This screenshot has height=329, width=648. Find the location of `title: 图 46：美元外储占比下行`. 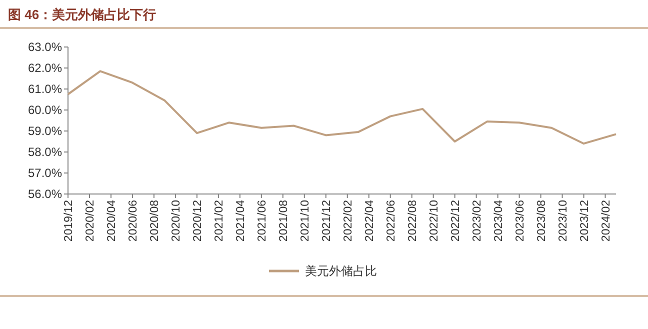

title: 图 46：美元外储占比下行 is located at coordinates (82, 14).